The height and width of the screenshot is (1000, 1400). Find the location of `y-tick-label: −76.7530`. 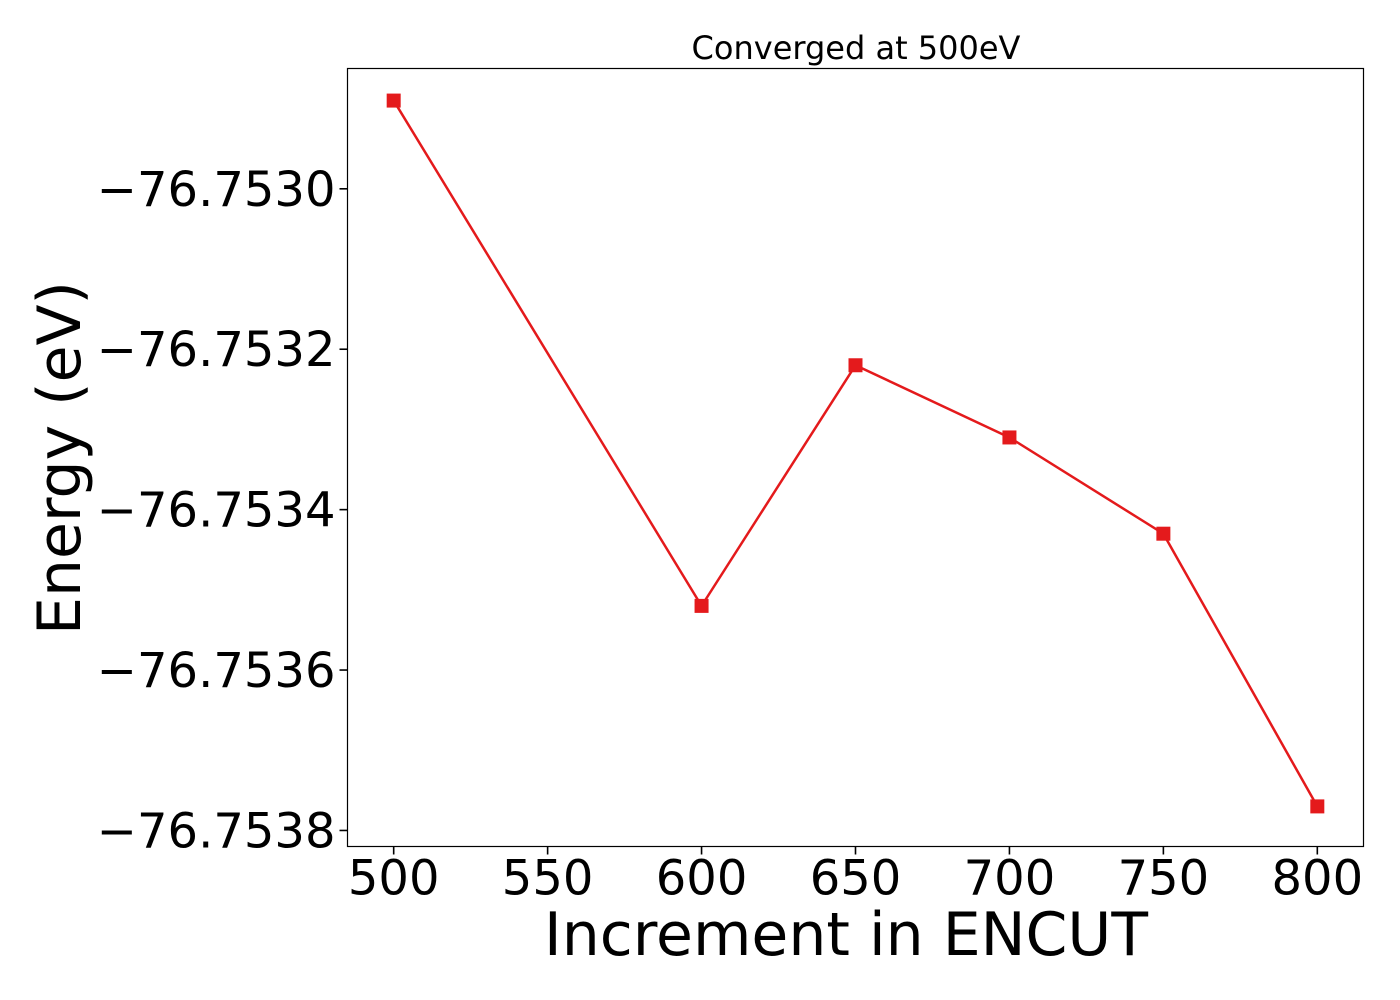

y-tick-label: −76.7530 is located at coordinates (216, 190).